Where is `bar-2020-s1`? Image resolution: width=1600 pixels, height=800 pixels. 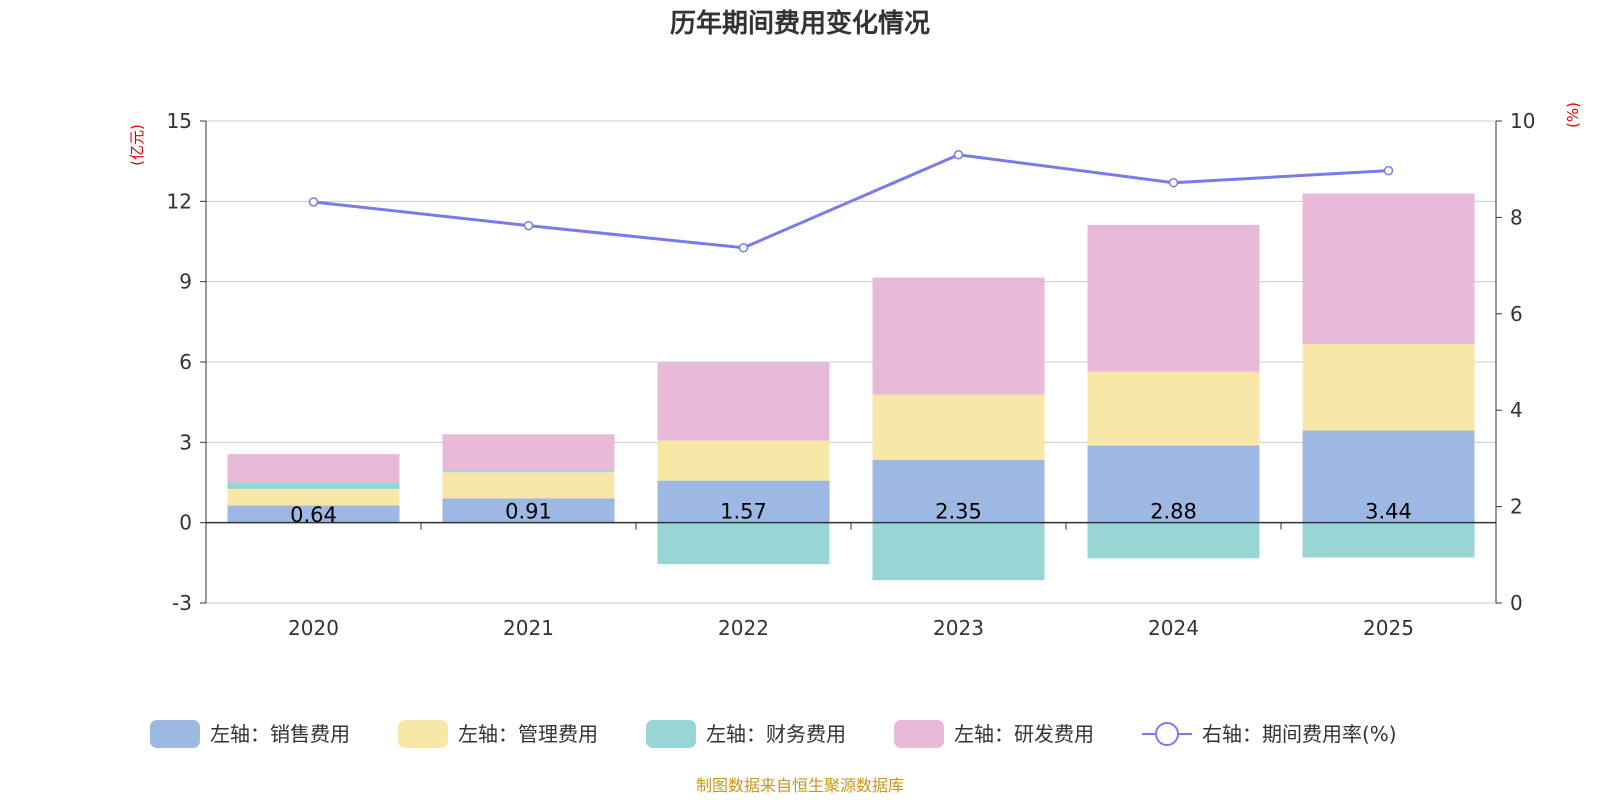 bar-2020-s1 is located at coordinates (313, 514).